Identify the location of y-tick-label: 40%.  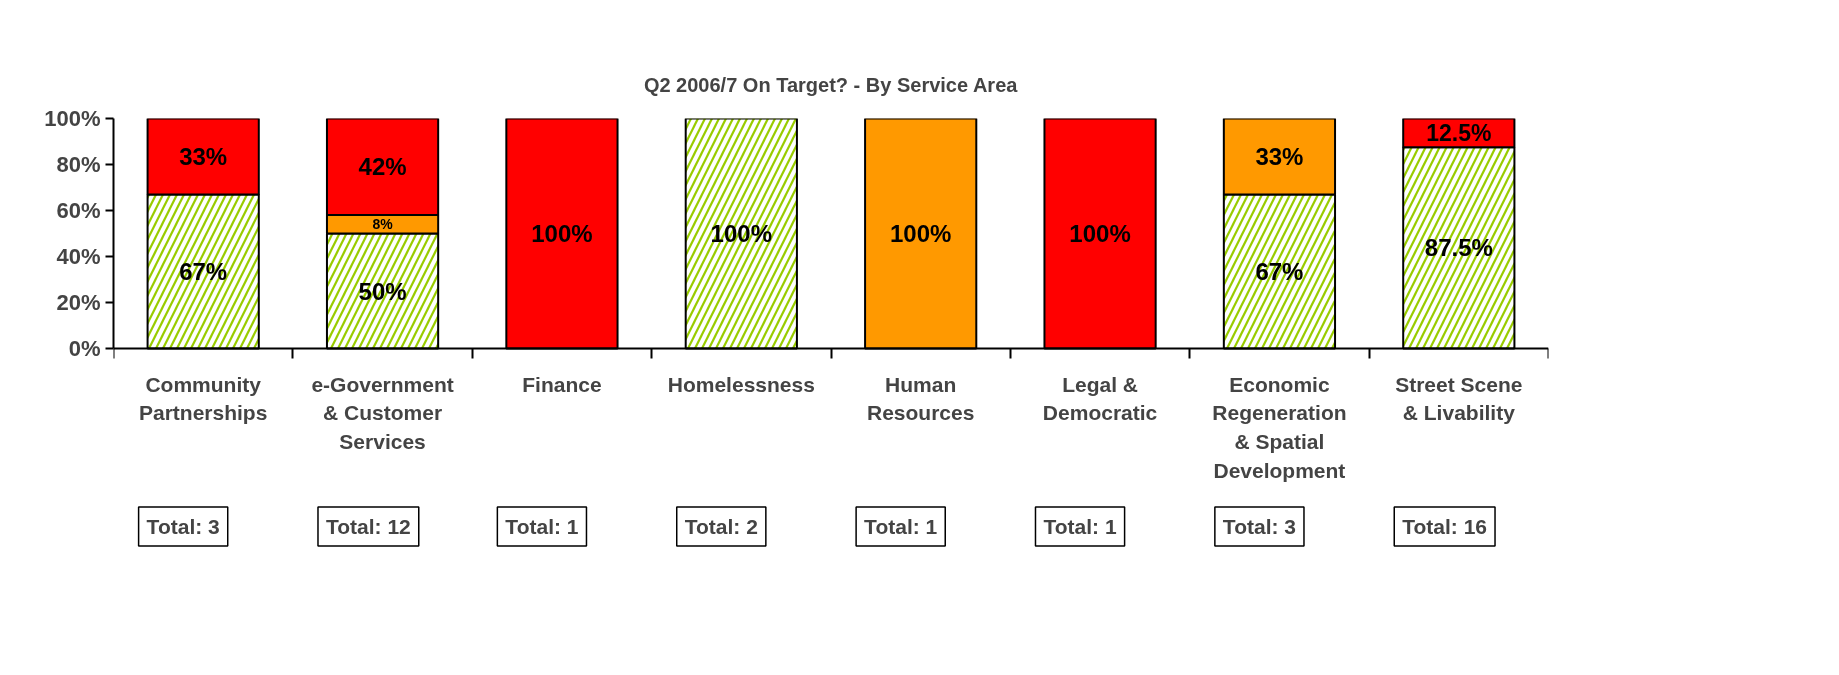
(78, 256).